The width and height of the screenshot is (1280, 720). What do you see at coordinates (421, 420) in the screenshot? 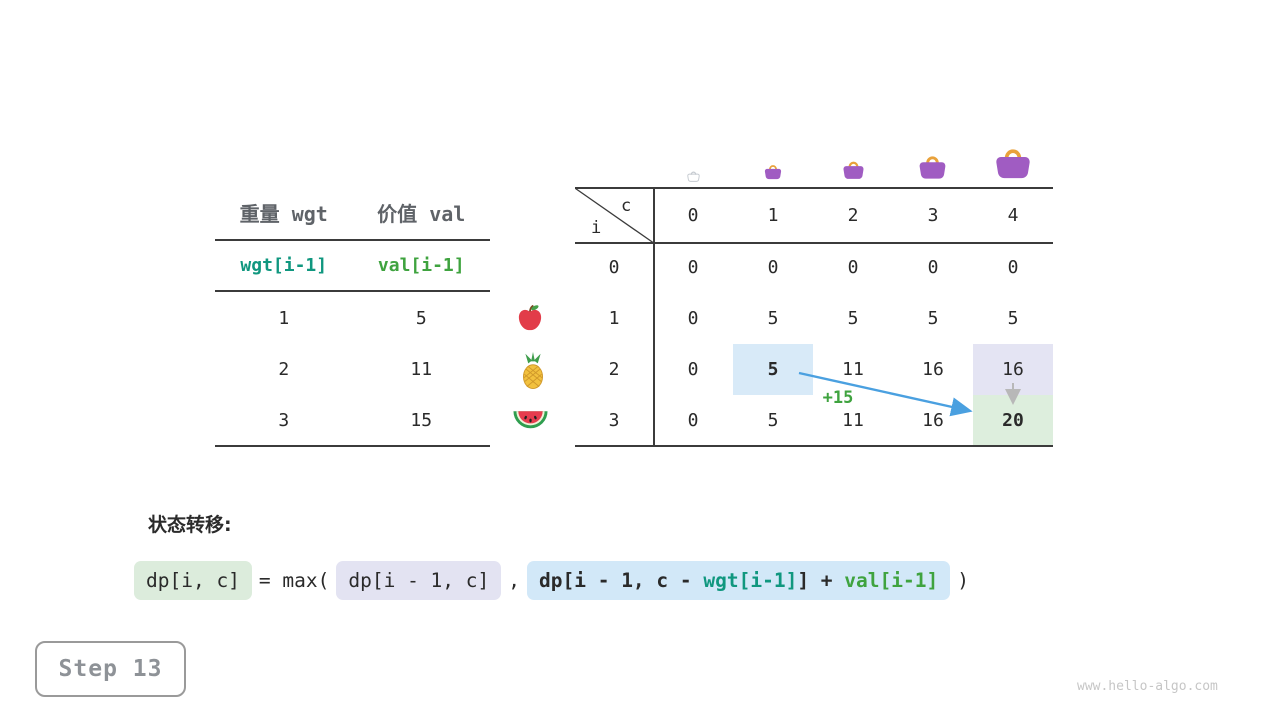
I see `item-value: 15` at bounding box center [421, 420].